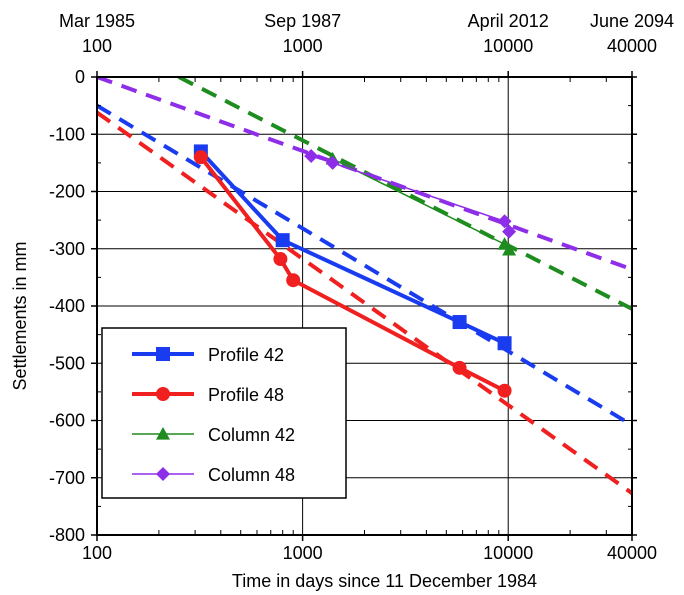 This screenshot has width=684, height=595. What do you see at coordinates (303, 46) in the screenshot?
I see `top-axis-day-label: 1000` at bounding box center [303, 46].